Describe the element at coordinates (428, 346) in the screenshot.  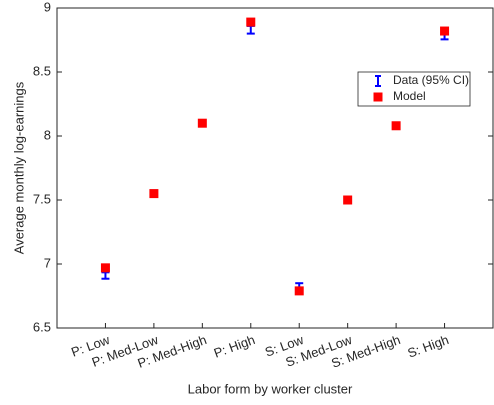
I see `x-tick-label: S: High` at that location.